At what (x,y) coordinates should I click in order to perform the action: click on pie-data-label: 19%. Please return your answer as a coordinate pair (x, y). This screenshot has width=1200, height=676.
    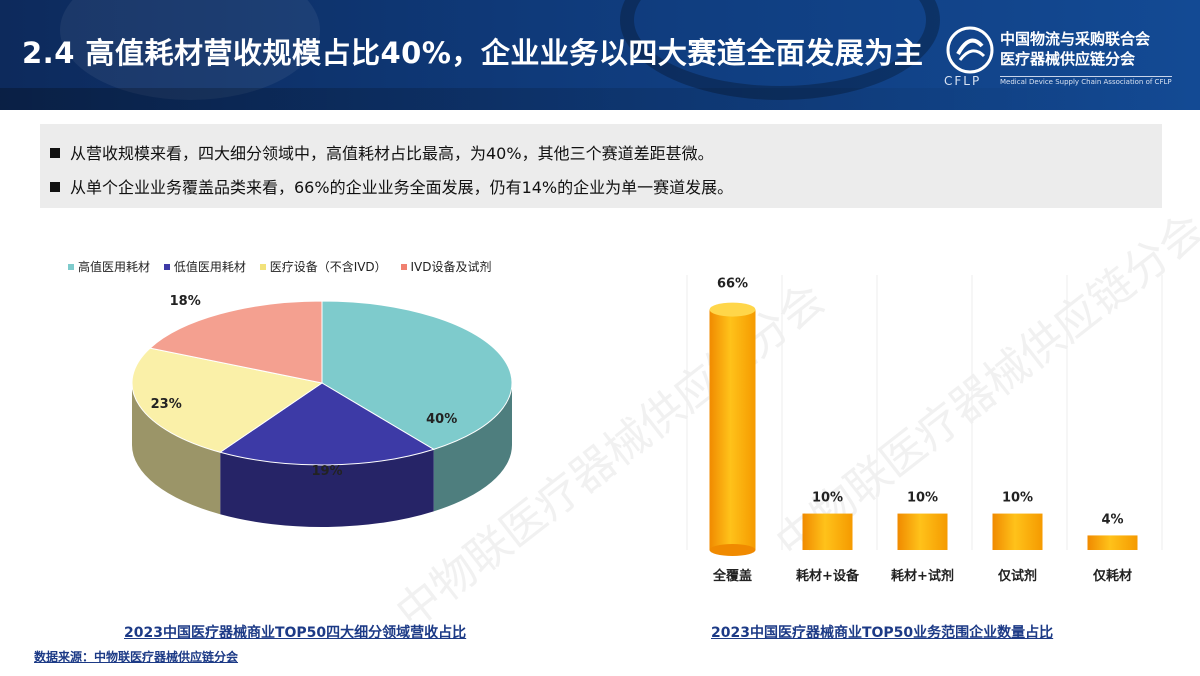
    Looking at the image, I should click on (326, 471).